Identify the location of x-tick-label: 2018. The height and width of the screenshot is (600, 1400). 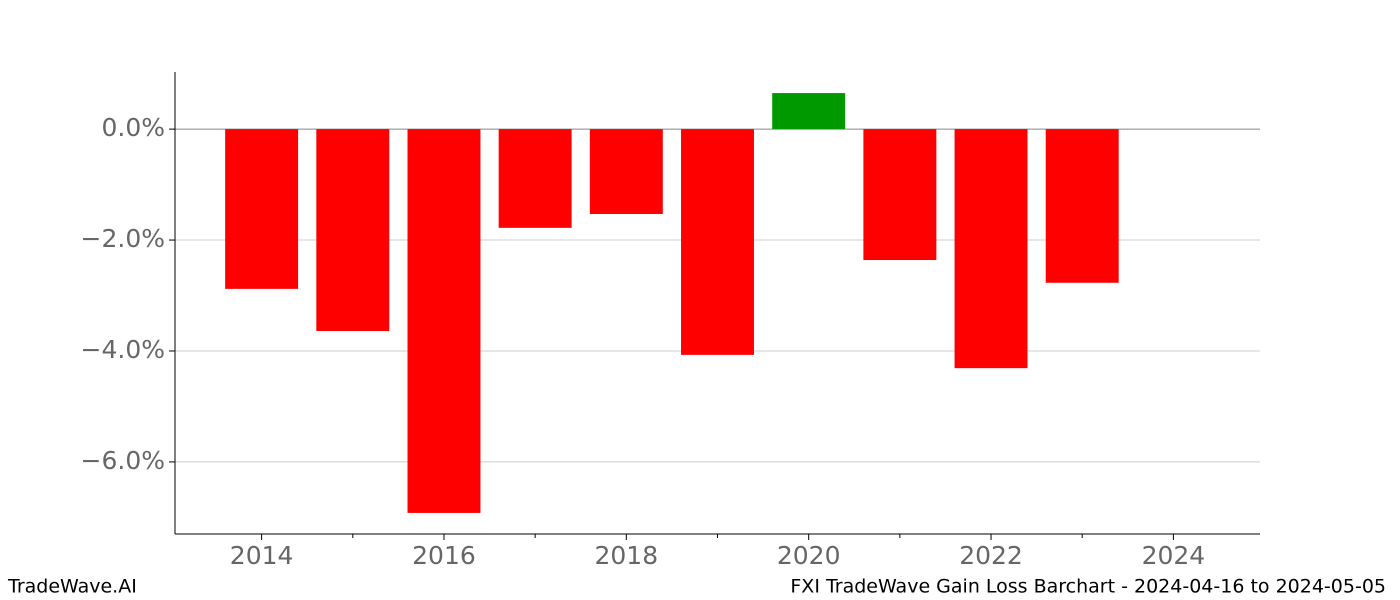
(627, 555).